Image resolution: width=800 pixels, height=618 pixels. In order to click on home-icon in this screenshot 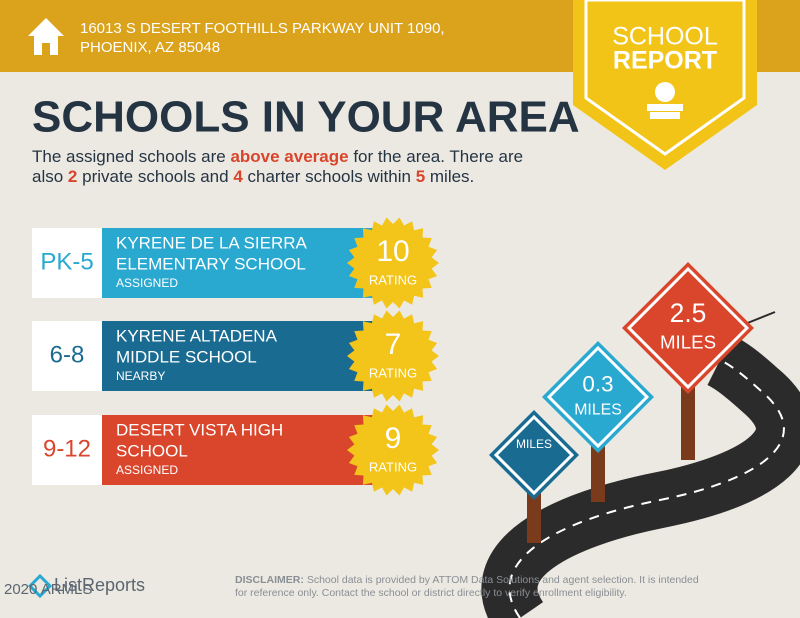, I will do `click(46, 36)`.